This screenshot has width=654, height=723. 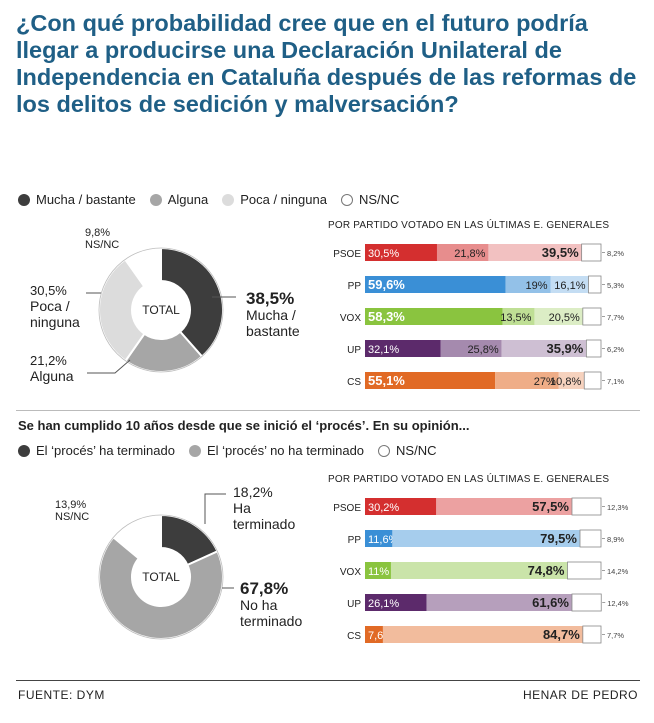 I want to click on slice-value-label-0: 18,2%, so click(x=253, y=492).